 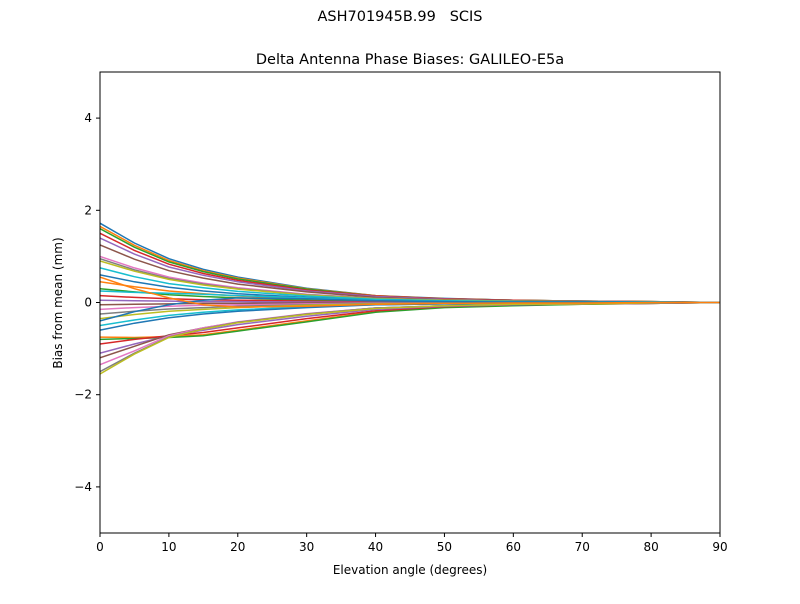 I want to click on x-tick-label: 20, so click(x=237, y=547).